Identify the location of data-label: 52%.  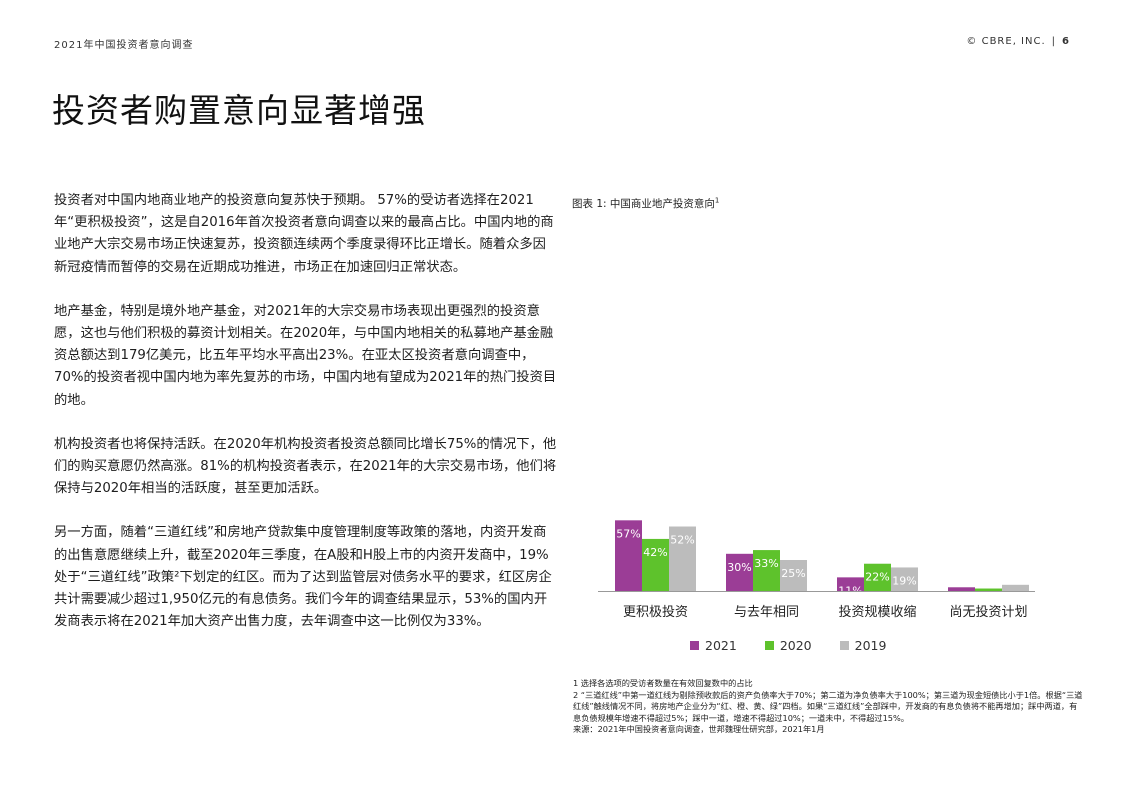
(682, 540).